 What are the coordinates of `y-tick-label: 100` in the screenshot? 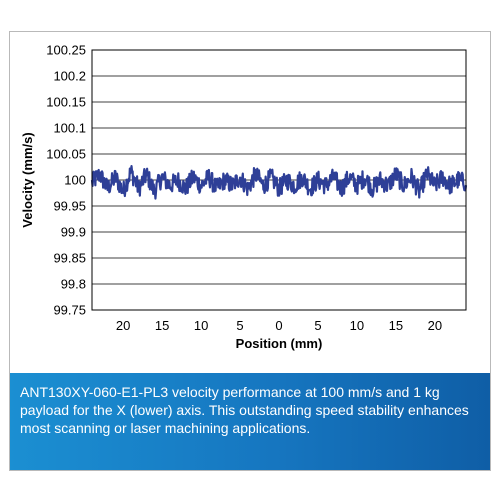 It's located at (75, 180).